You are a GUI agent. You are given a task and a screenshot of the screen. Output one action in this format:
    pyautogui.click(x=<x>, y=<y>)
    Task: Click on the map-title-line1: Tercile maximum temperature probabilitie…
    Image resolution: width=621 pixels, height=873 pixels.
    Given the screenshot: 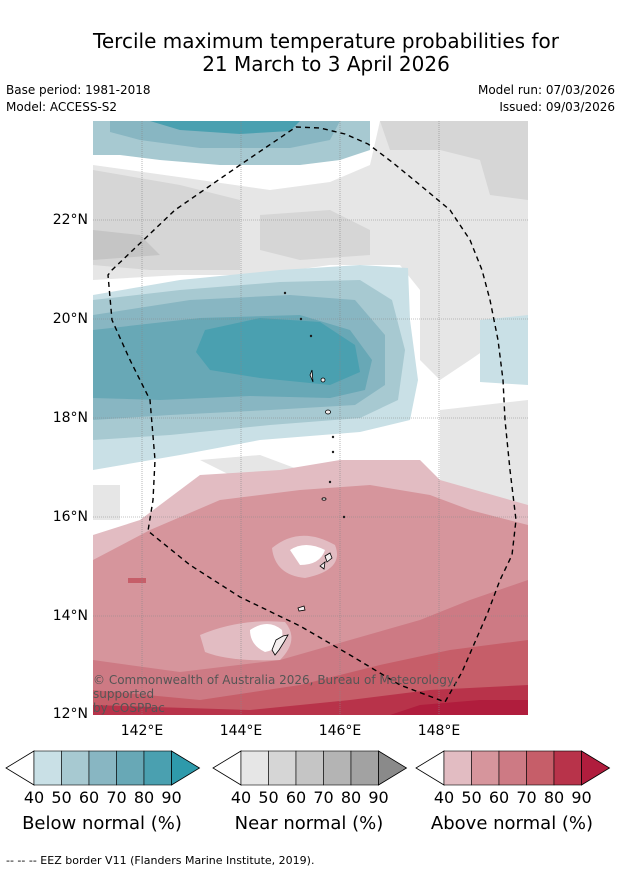 What is the action you would take?
    pyautogui.click(x=326, y=41)
    